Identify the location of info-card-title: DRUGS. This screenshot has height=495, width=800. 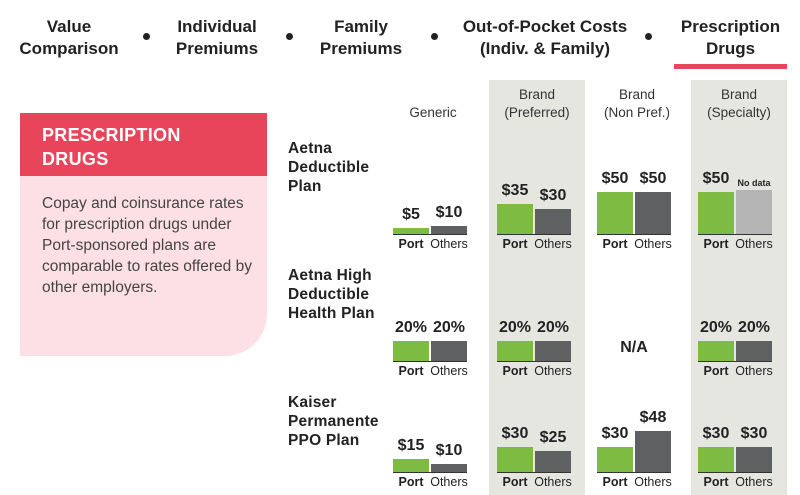
(75, 159).